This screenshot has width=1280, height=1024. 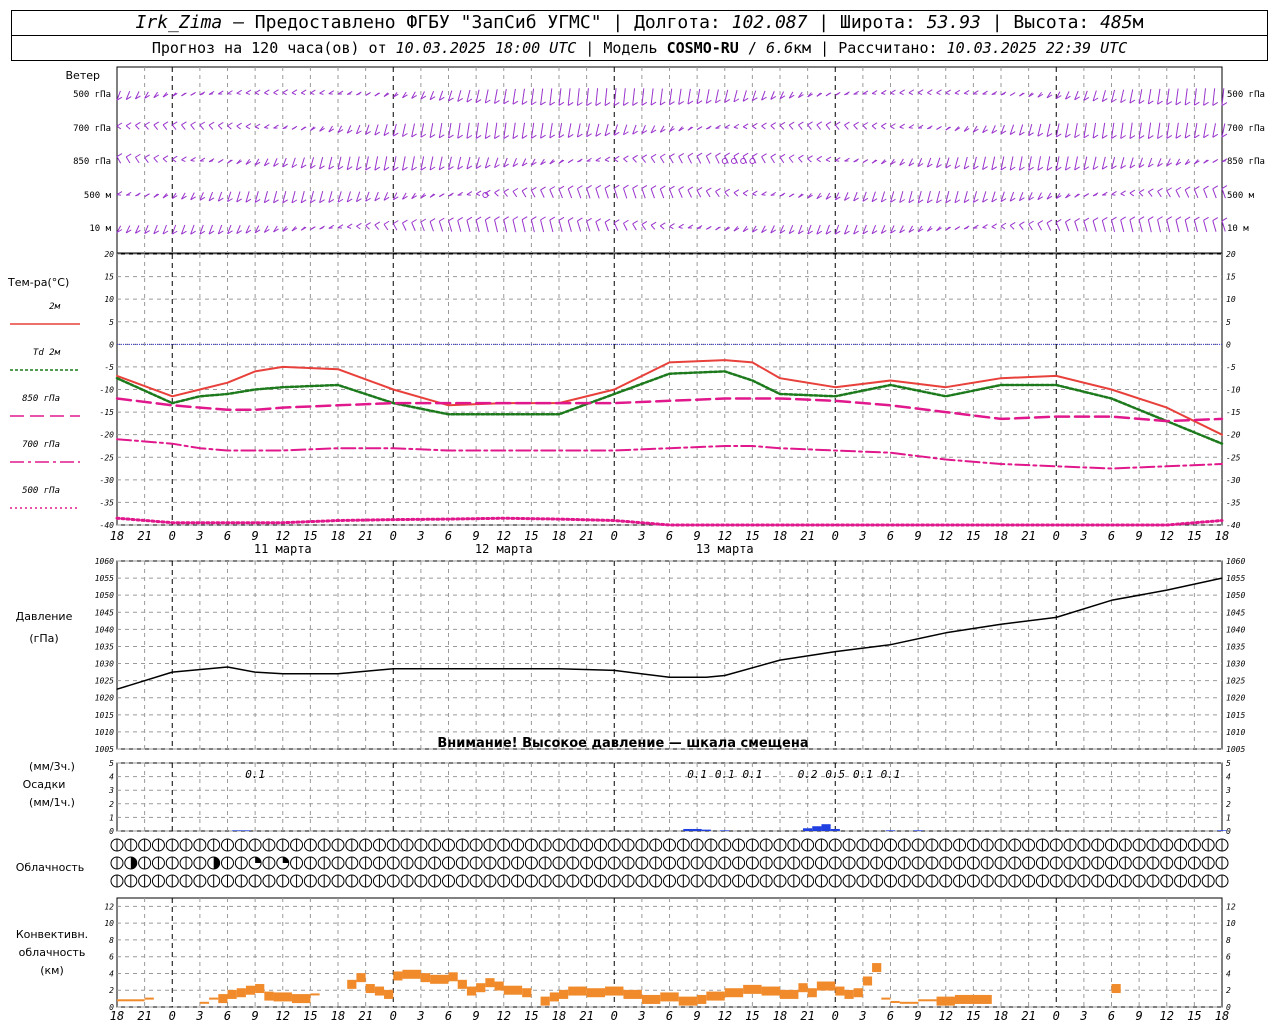 I want to click on precip-tick-left: 0, so click(x=111, y=831).